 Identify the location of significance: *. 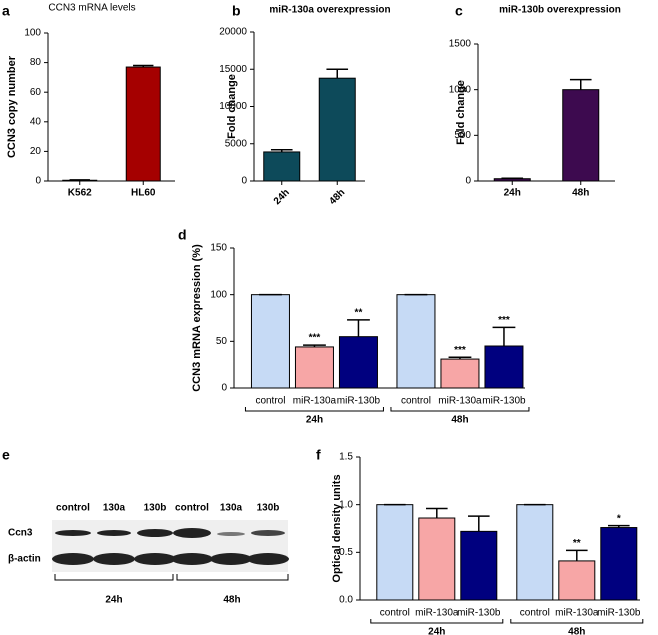
(619, 518).